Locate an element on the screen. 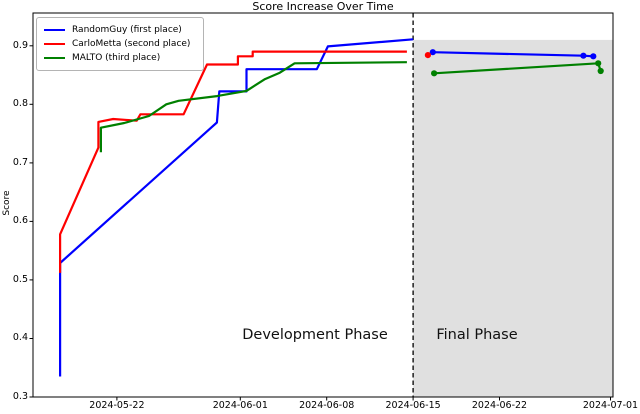 The height and width of the screenshot is (414, 640). x-tick-label: 2024-06-15 is located at coordinates (413, 405).